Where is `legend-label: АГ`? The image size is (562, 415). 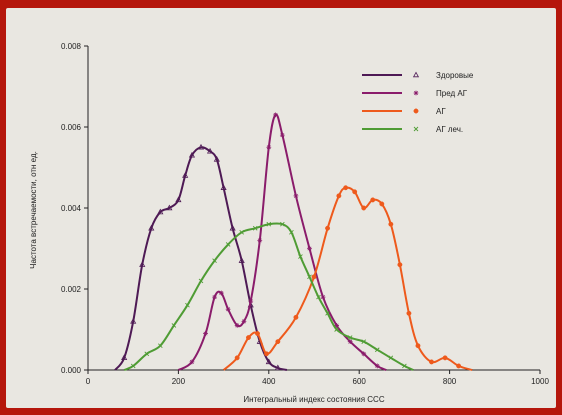
legend-label: АГ is located at coordinates (441, 111).